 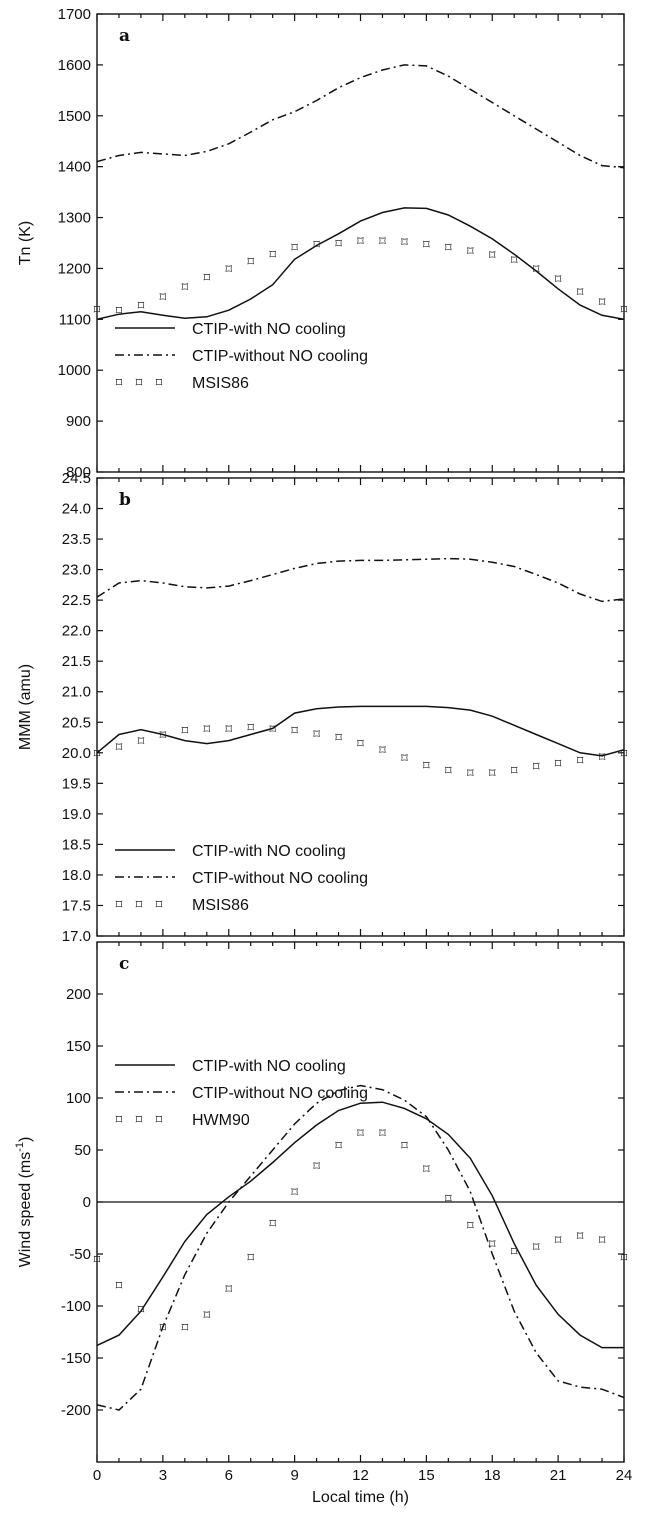 I want to click on y-tick-label: 150, so click(x=78, y=1046).